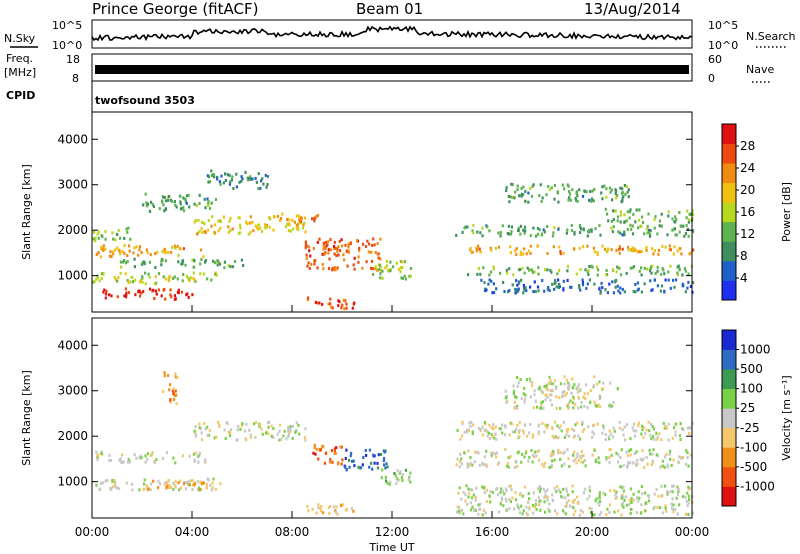 The height and width of the screenshot is (554, 800). Describe the element at coordinates (72, 391) in the screenshot. I see `ytick-label: 3000` at that location.